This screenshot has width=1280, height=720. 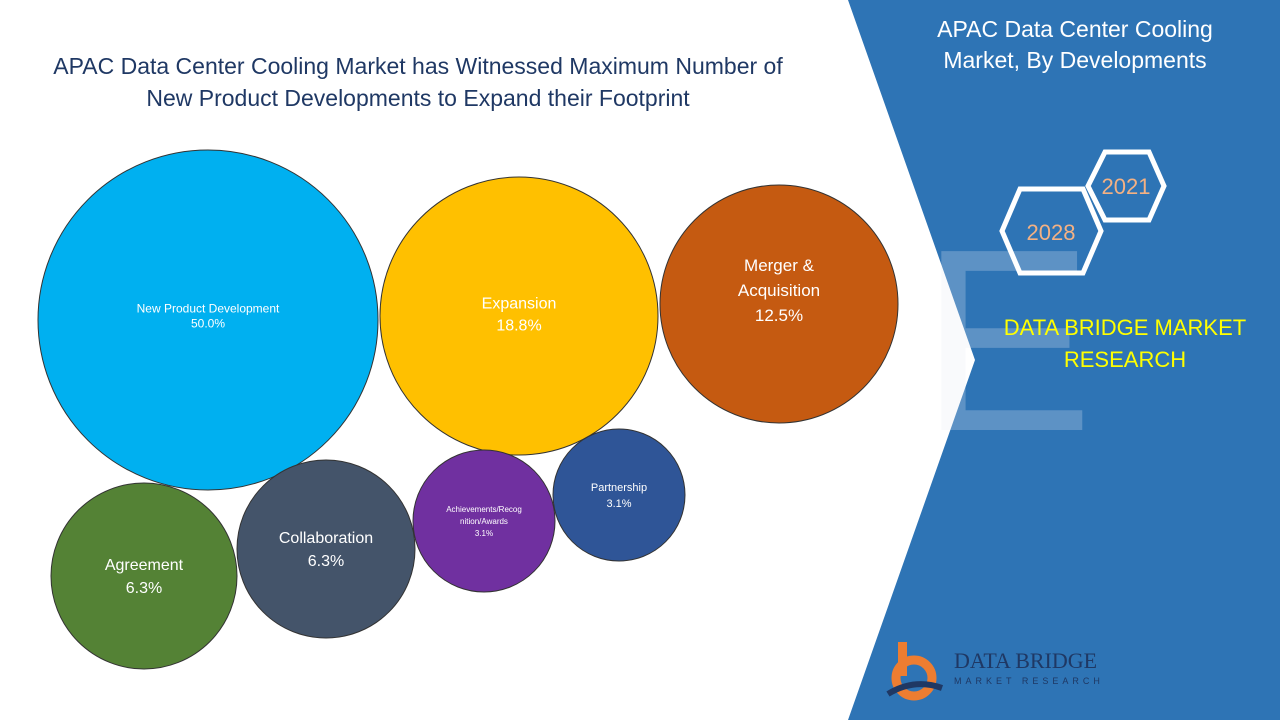 I want to click on bubble-4: Agreement 6.3%, so click(x=144, y=576).